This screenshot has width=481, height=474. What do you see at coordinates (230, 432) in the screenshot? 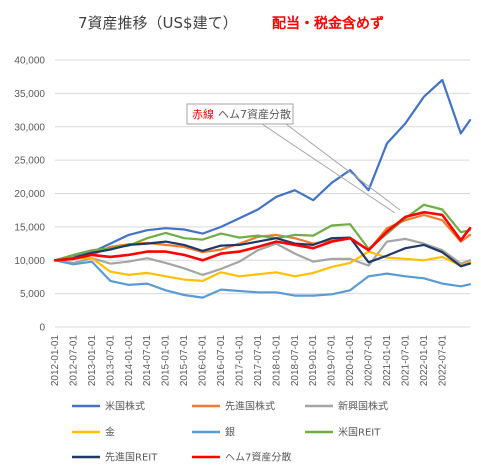
I see `legend-label: 銀` at bounding box center [230, 432].